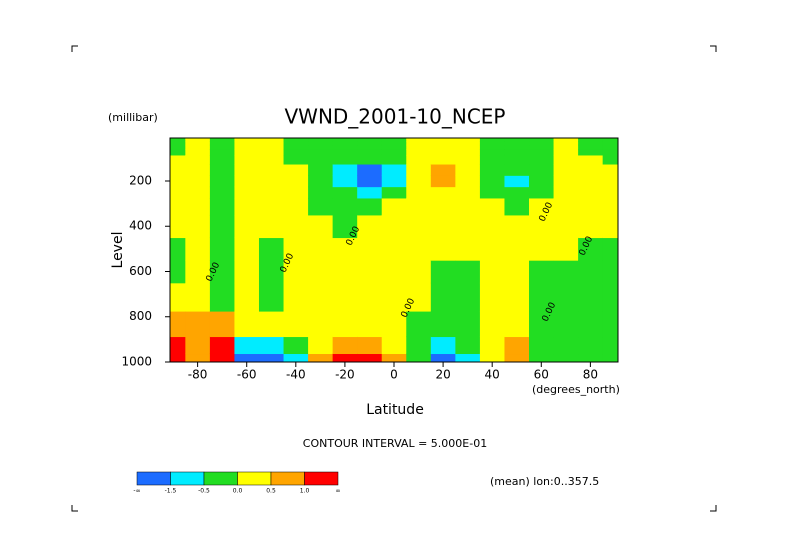  Describe the element at coordinates (541, 375) in the screenshot. I see `x-tick-label: 60` at that location.